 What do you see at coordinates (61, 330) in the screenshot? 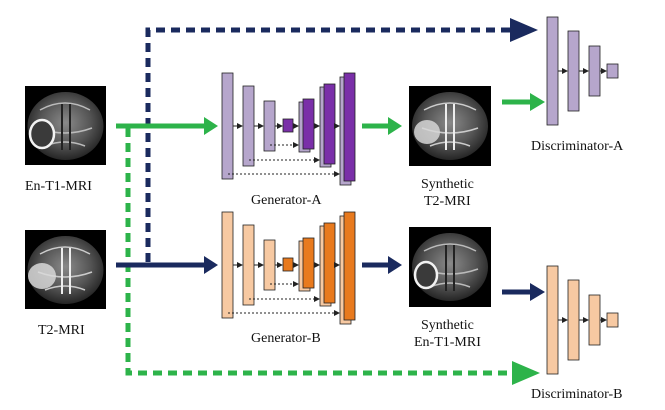
I see `label-t2-mri: T2-MRI` at bounding box center [61, 330].